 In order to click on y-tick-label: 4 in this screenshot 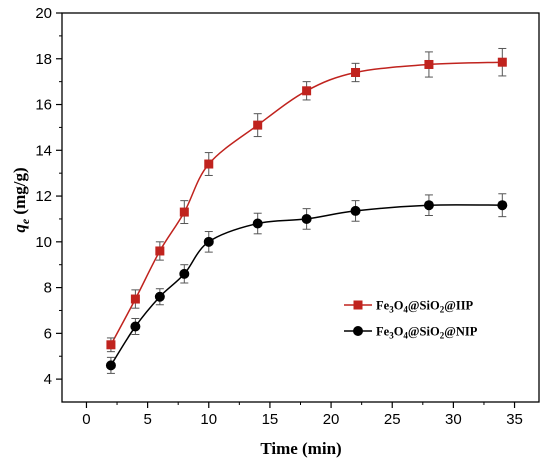, I will do `click(48, 379)`.